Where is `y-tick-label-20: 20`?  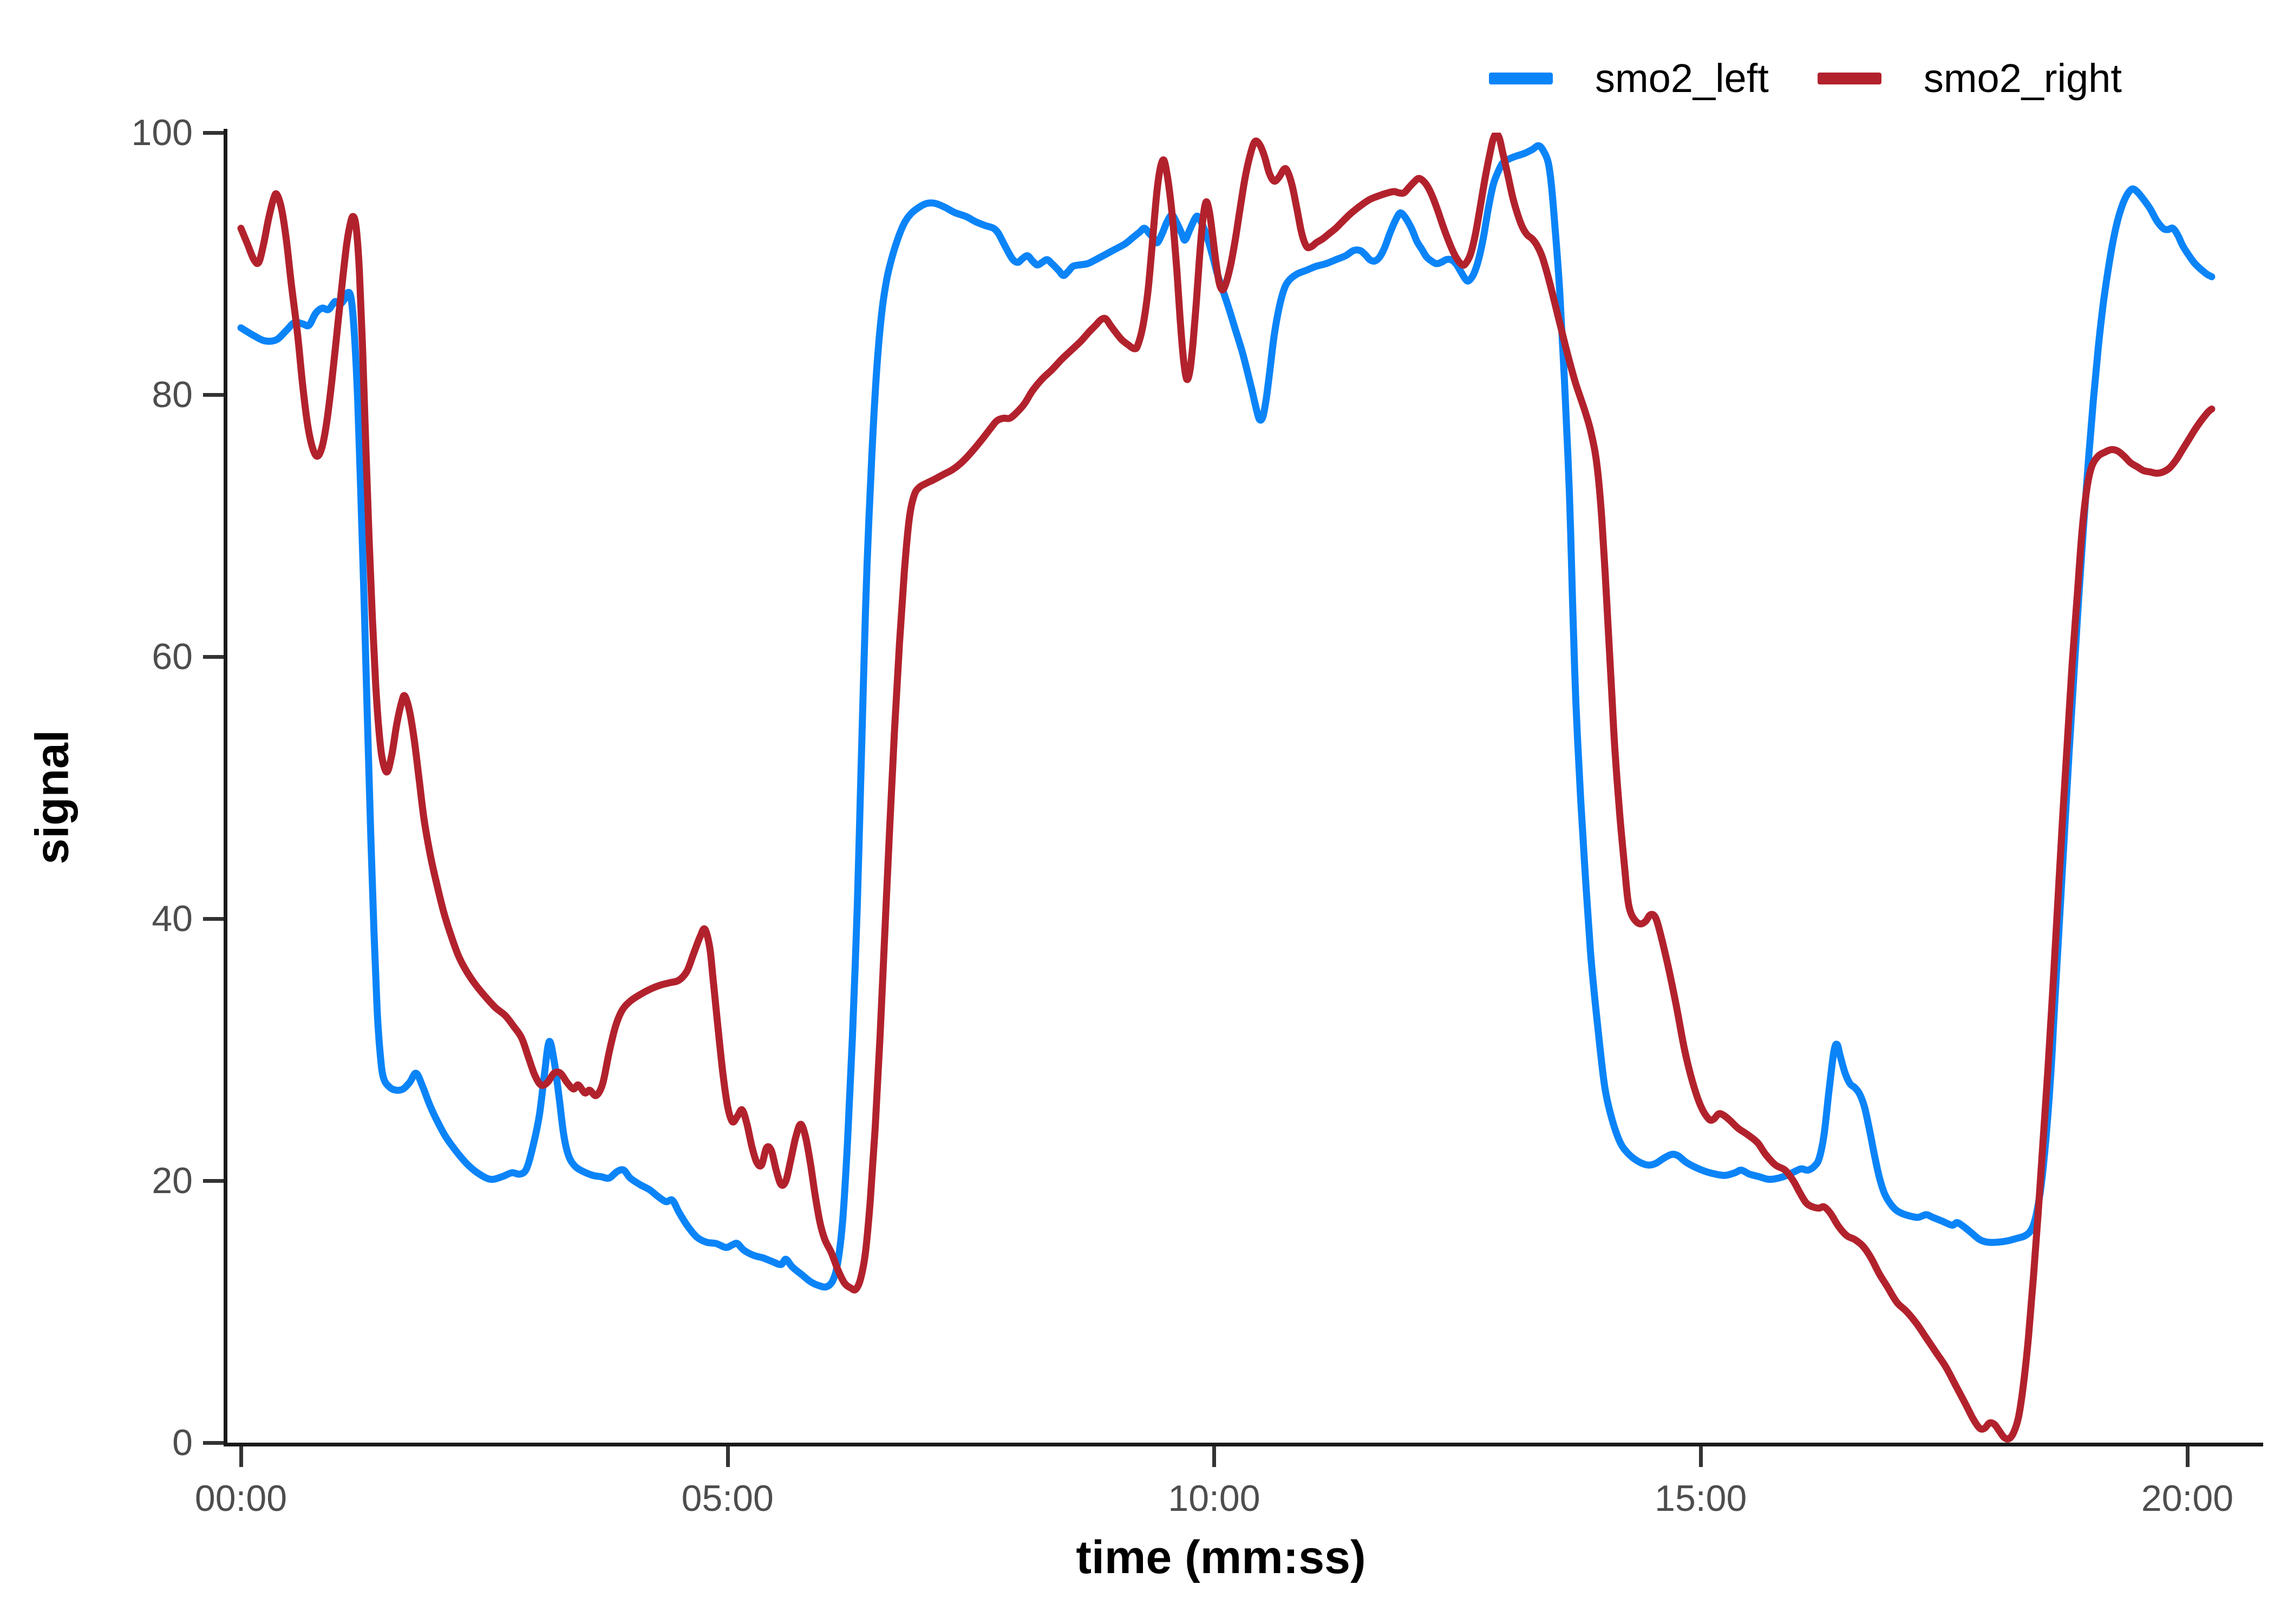
y-tick-label-20: 20 is located at coordinates (172, 1181).